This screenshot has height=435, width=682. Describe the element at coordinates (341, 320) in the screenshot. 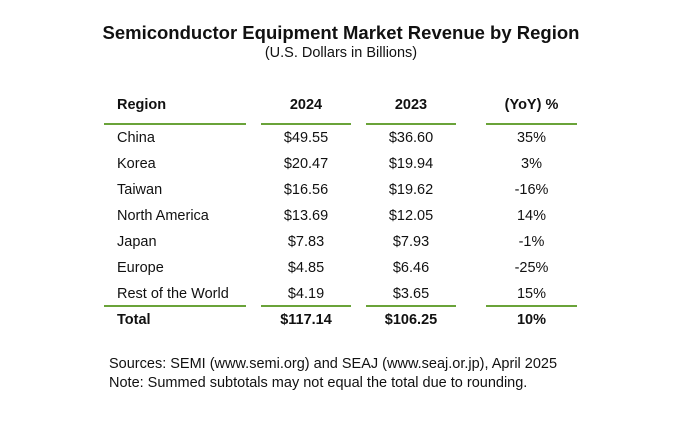

I see `total-row: Total $117.14 $106.25 10%` at that location.